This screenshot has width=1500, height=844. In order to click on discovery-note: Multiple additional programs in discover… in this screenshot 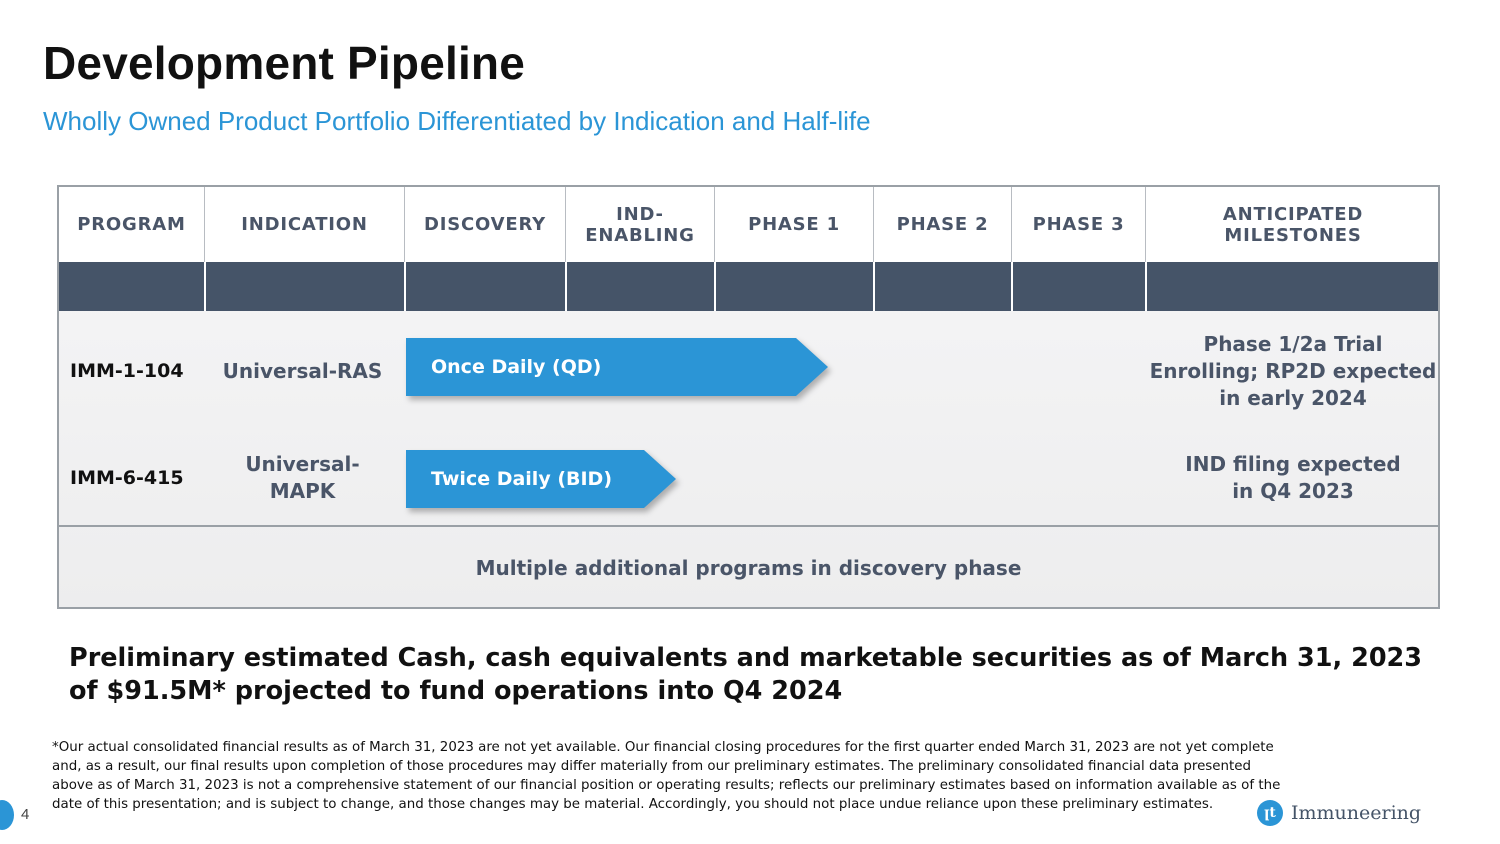, I will do `click(748, 568)`.